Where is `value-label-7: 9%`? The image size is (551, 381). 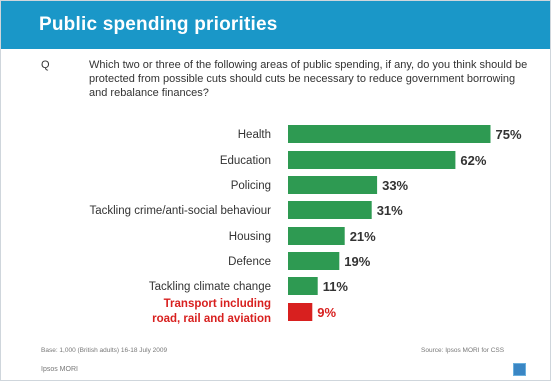
value-label-7: 9% is located at coordinates (326, 312).